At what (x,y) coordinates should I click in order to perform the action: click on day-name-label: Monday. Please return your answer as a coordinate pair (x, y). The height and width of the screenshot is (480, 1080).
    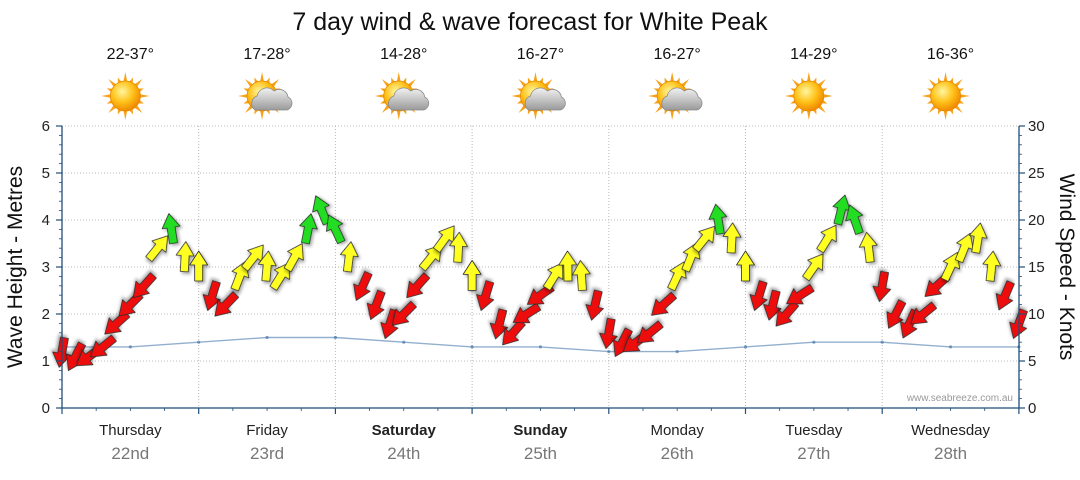
    Looking at the image, I should click on (677, 430).